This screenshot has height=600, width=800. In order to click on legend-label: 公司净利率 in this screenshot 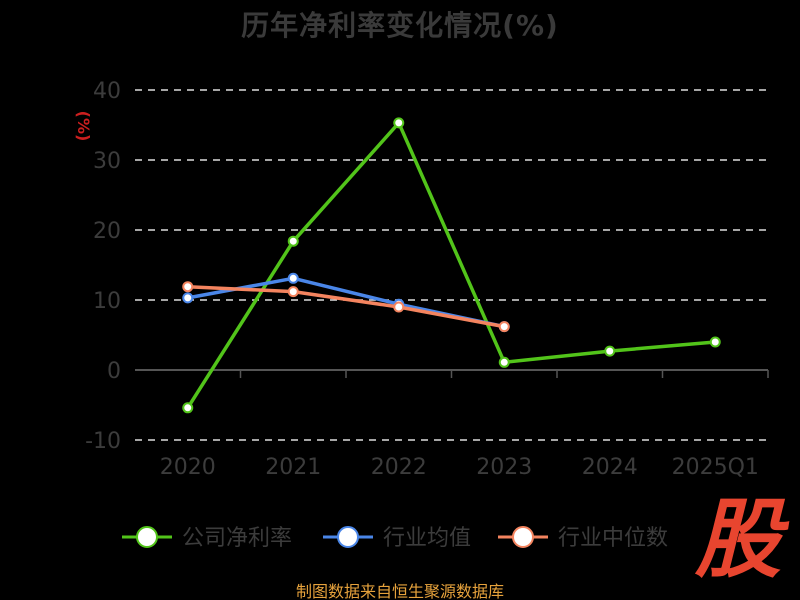, I will do `click(237, 538)`.